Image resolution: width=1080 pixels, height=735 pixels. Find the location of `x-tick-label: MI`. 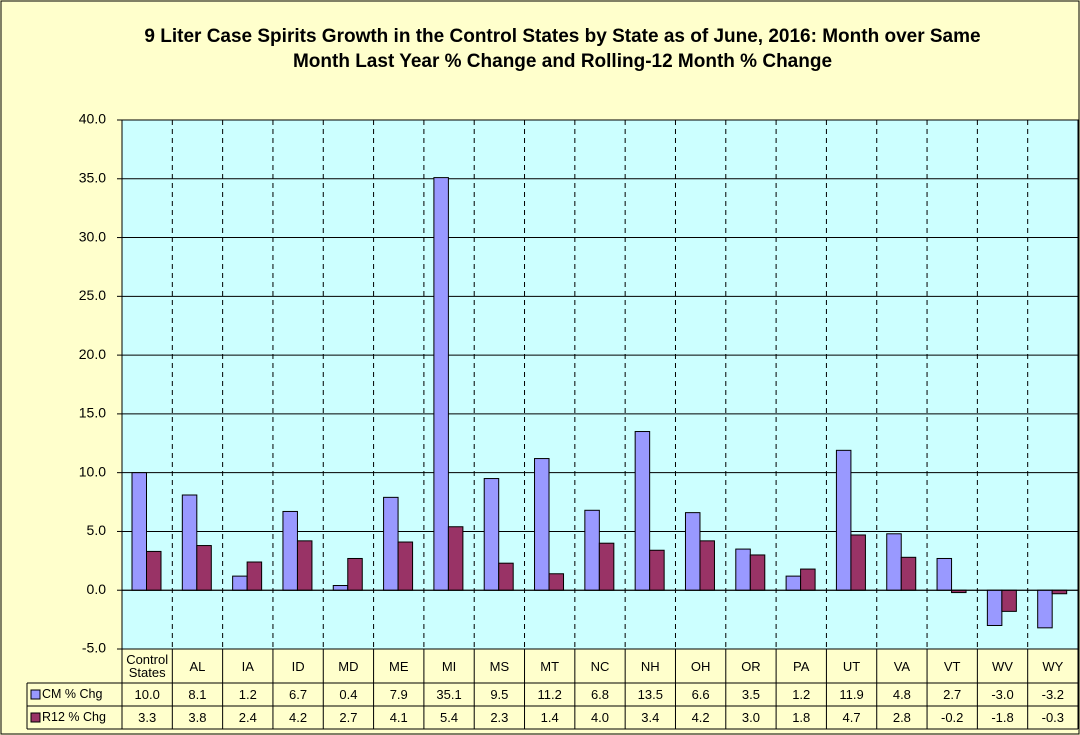

x-tick-label: MI is located at coordinates (449, 666).